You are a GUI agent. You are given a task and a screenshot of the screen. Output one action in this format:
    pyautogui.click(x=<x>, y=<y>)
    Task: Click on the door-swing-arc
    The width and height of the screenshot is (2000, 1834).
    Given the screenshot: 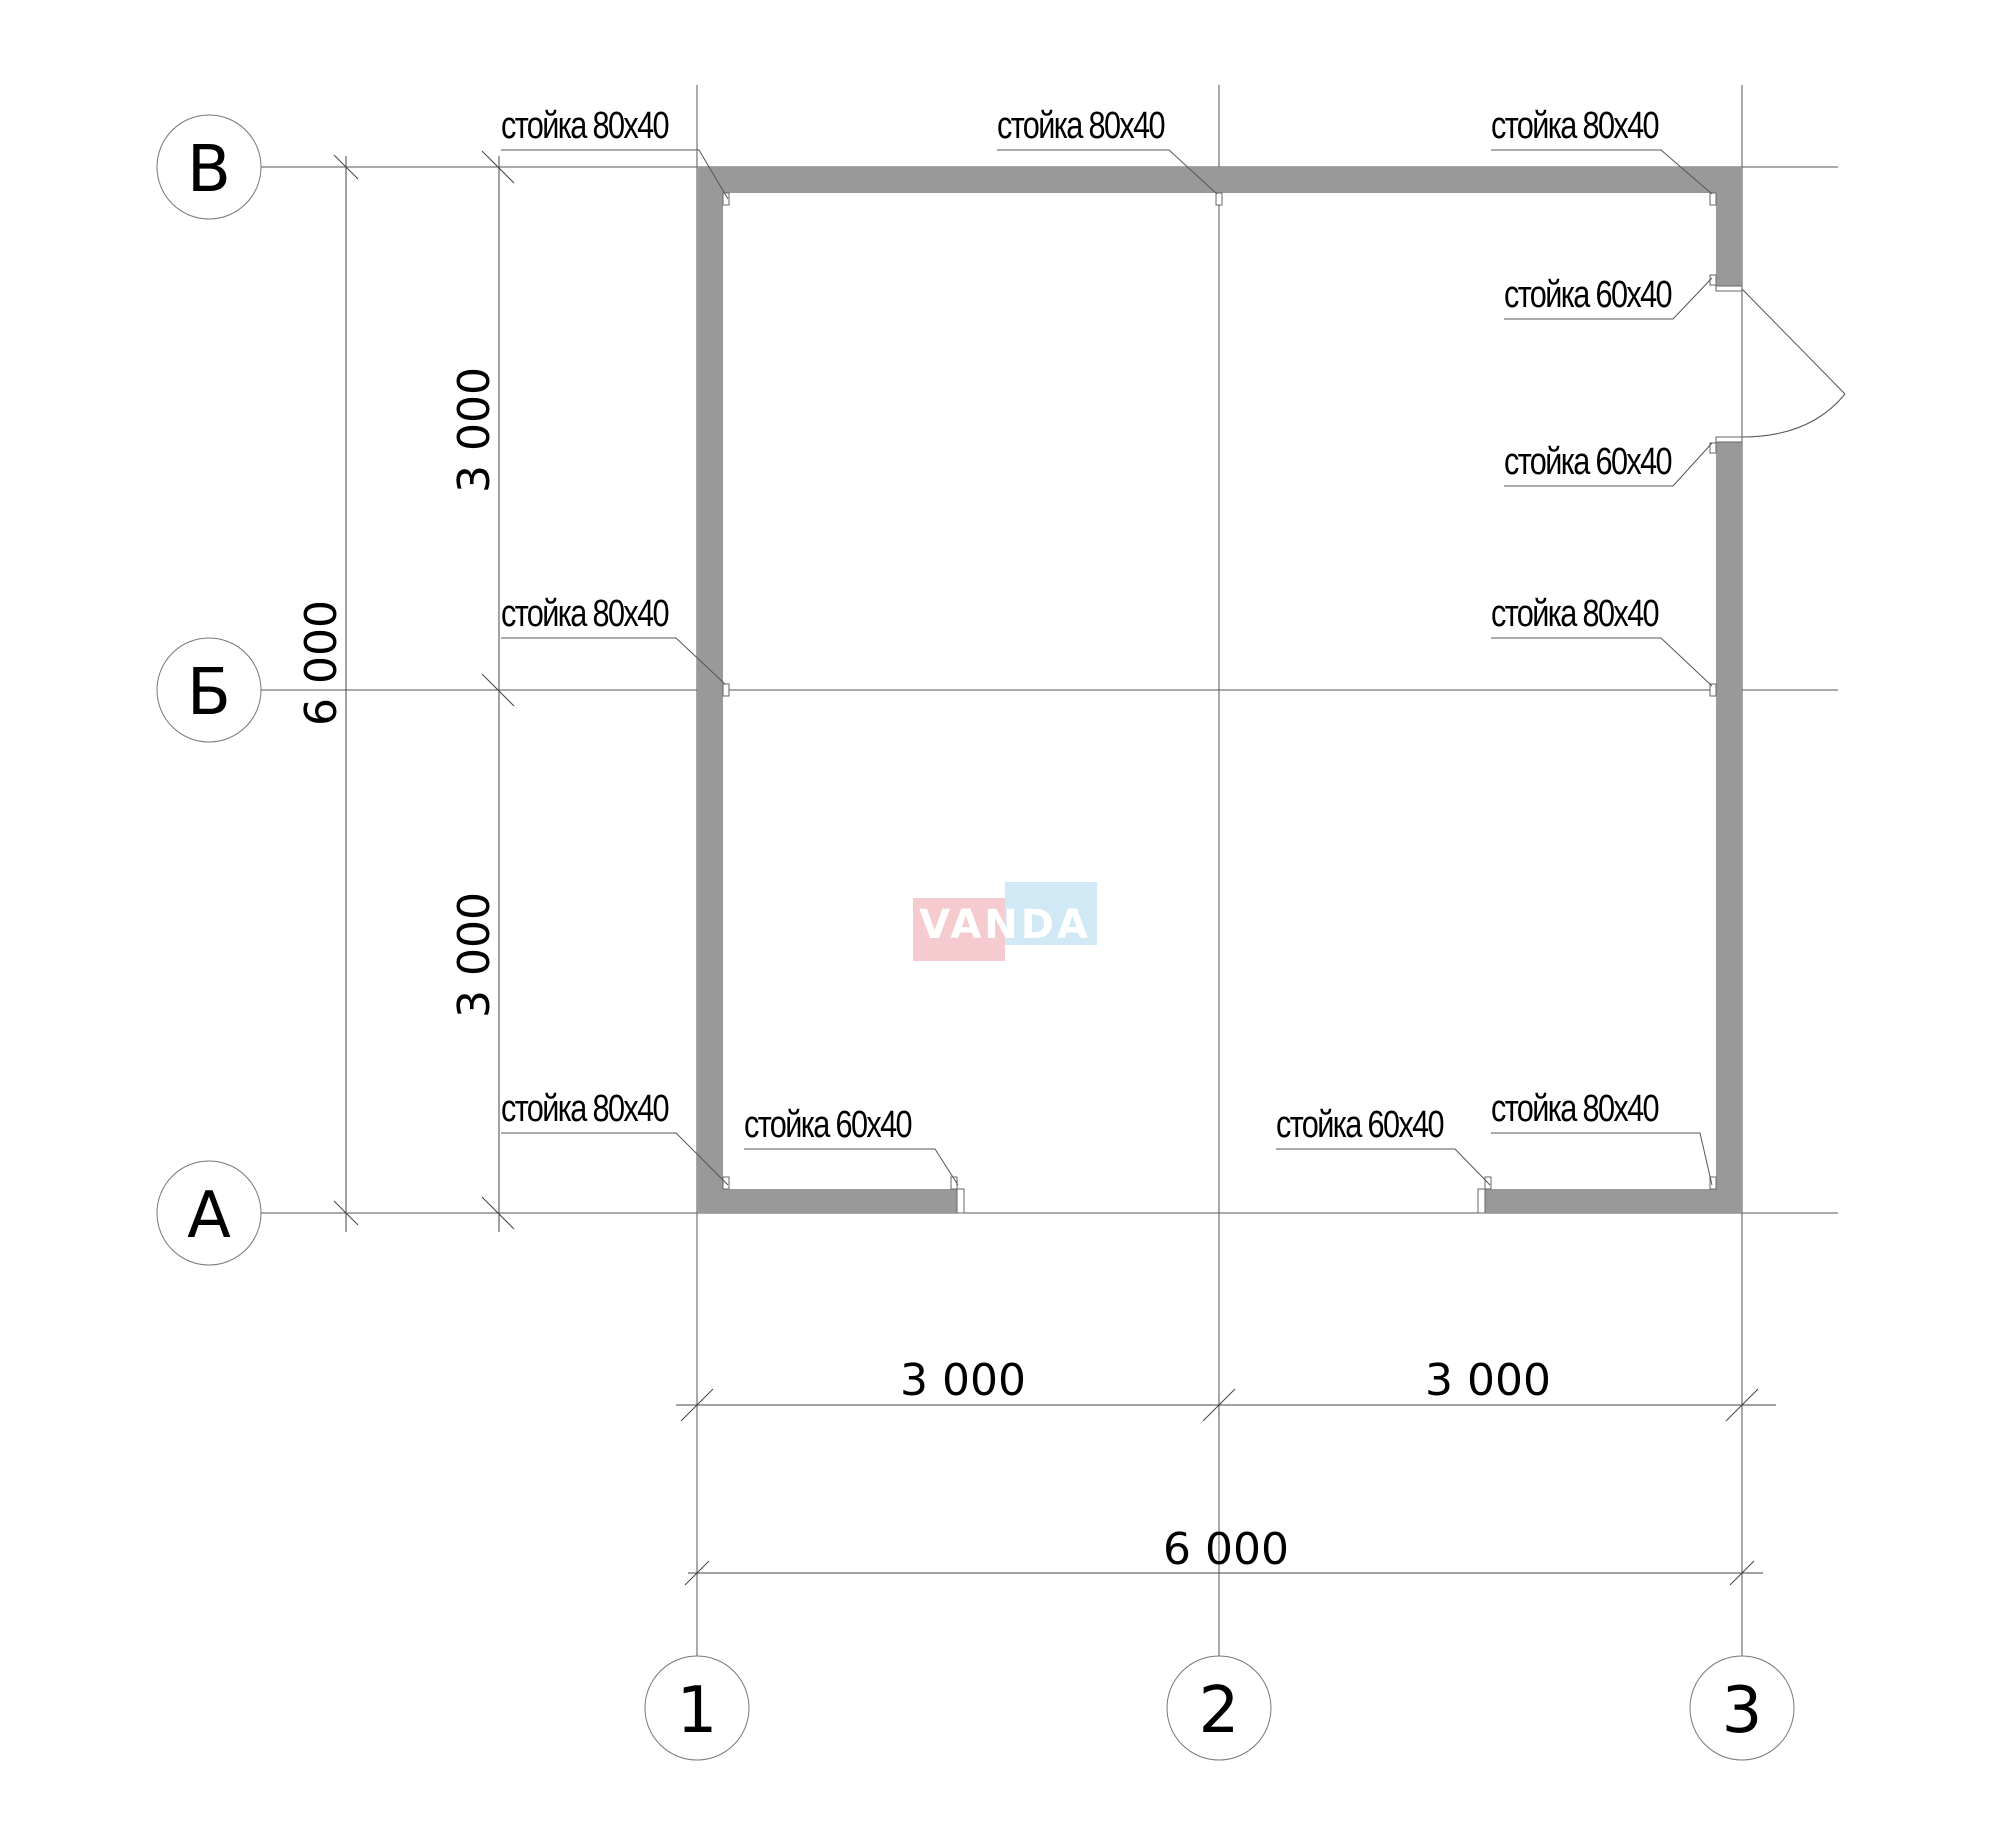 What is the action you would take?
    pyautogui.click(x=1793, y=415)
    